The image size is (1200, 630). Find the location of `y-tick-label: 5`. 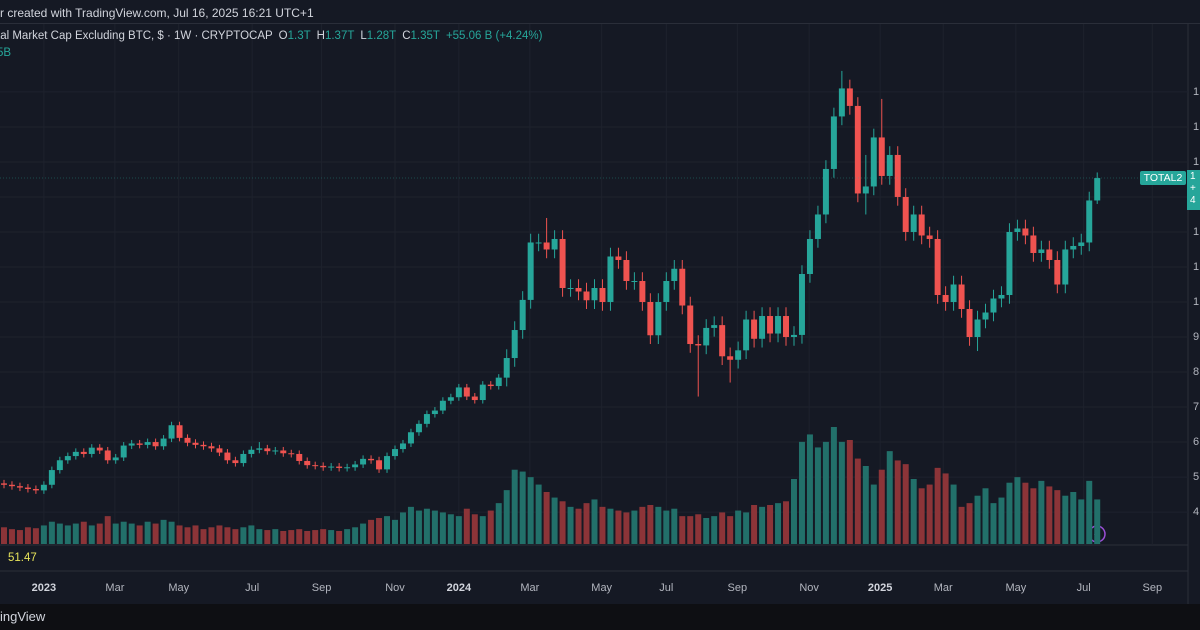

y-tick-label: 5 is located at coordinates (1196, 477).